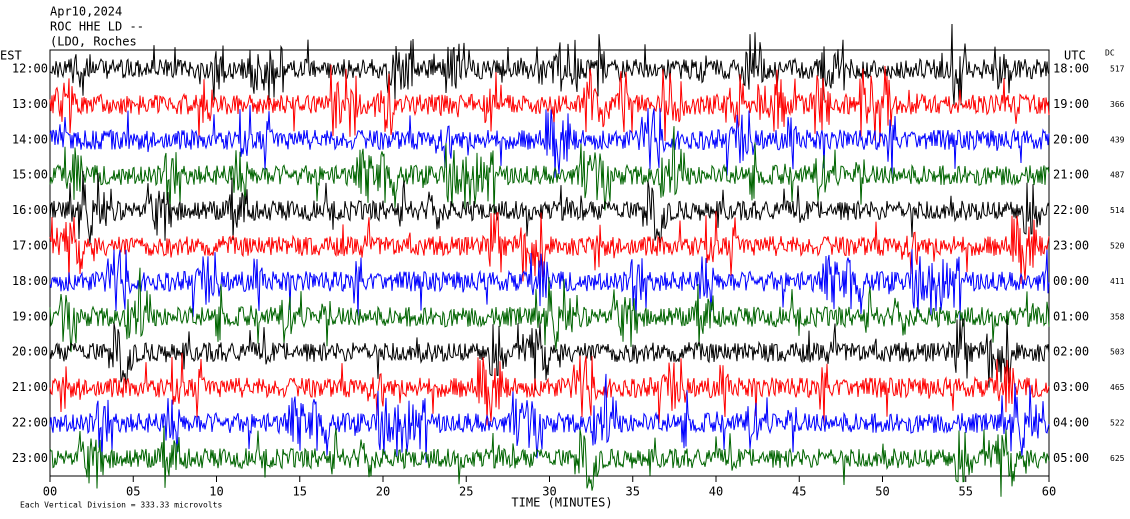 The width and height of the screenshot is (1130, 519). I want to click on dc-value: 439, so click(1117, 139).